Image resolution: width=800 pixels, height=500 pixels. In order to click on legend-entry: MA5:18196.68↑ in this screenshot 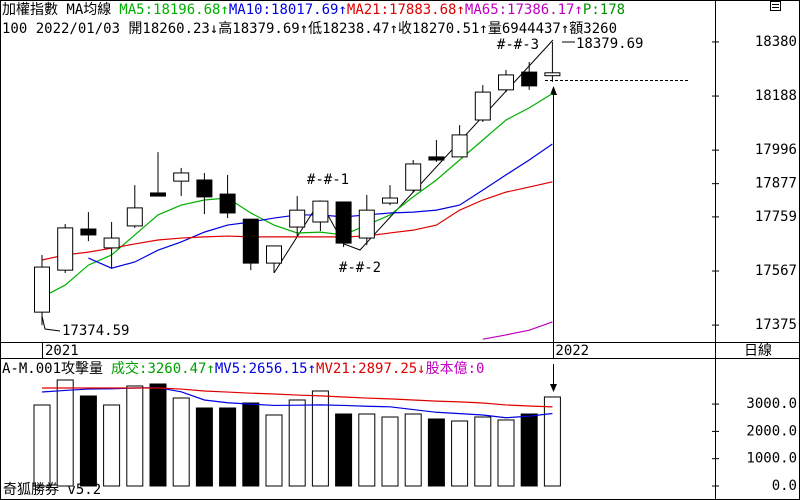, I will do `click(174, 10)`.